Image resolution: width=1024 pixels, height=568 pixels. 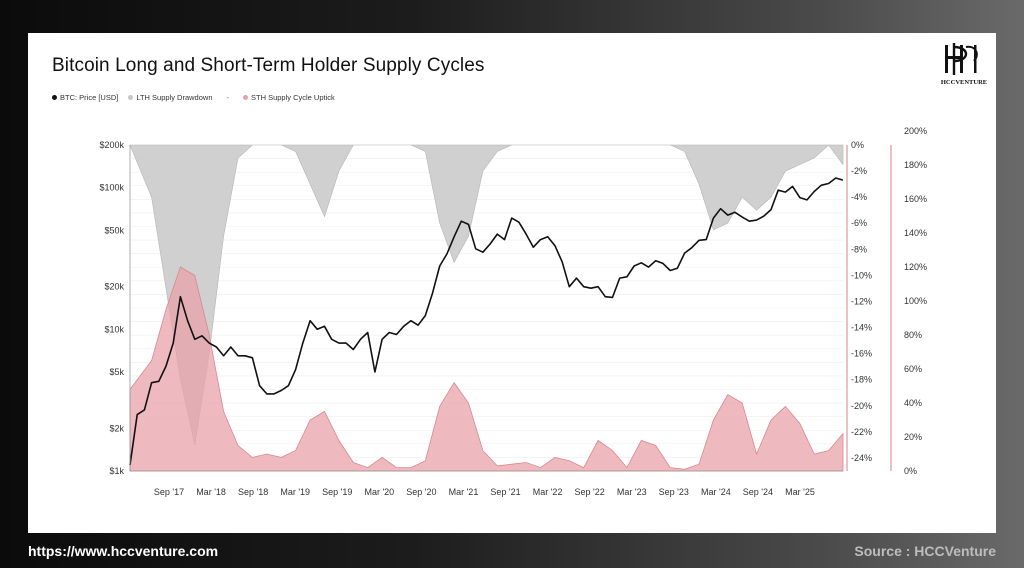 I want to click on x-tick-label: Sep '21, so click(x=505, y=492).